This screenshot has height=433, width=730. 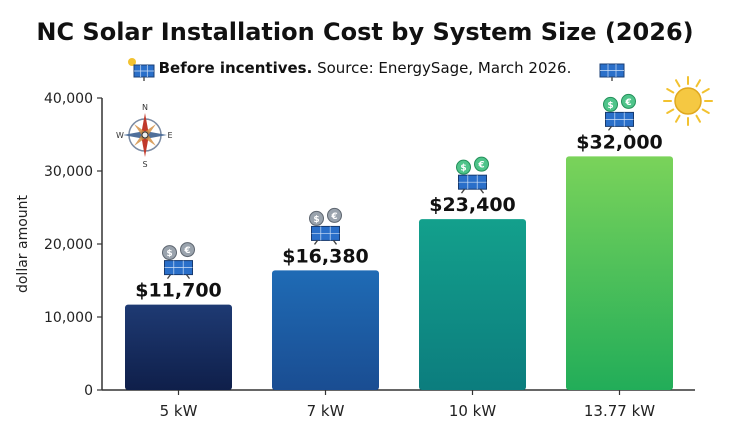 I want to click on compass-rose-icon: N S E W, so click(x=144, y=136).